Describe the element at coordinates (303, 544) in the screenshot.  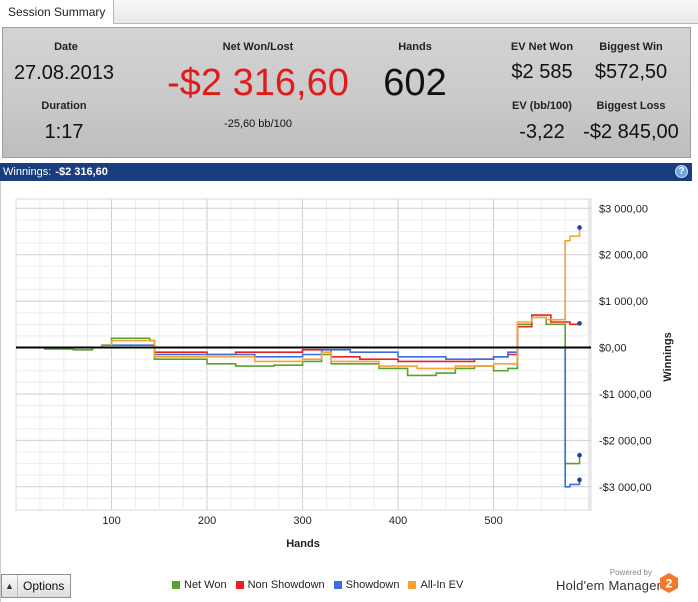
I see `x-axis-label: Hands` at that location.